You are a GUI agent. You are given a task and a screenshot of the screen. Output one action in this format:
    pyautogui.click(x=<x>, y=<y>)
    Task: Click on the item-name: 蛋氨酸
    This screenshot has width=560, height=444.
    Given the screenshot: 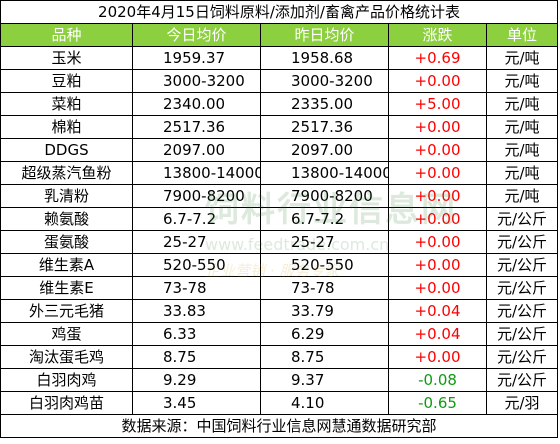 What is the action you would take?
    pyautogui.click(x=66, y=242)
    